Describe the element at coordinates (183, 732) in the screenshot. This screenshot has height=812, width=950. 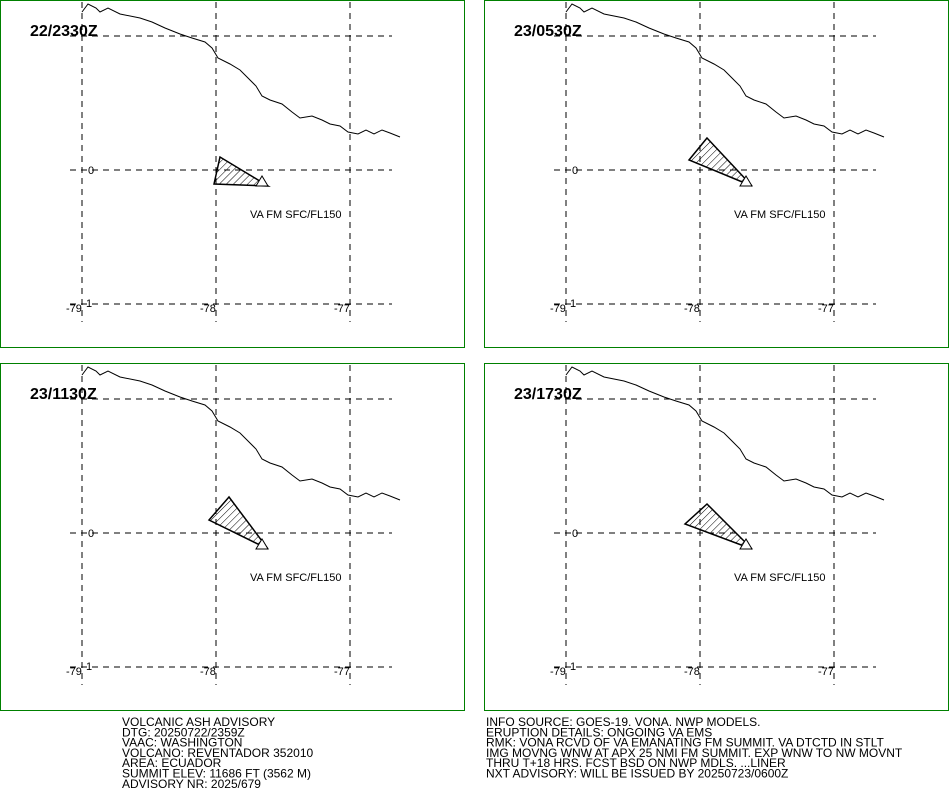
I see `advisory-line: DTG: 20250722/2359Z` at that location.